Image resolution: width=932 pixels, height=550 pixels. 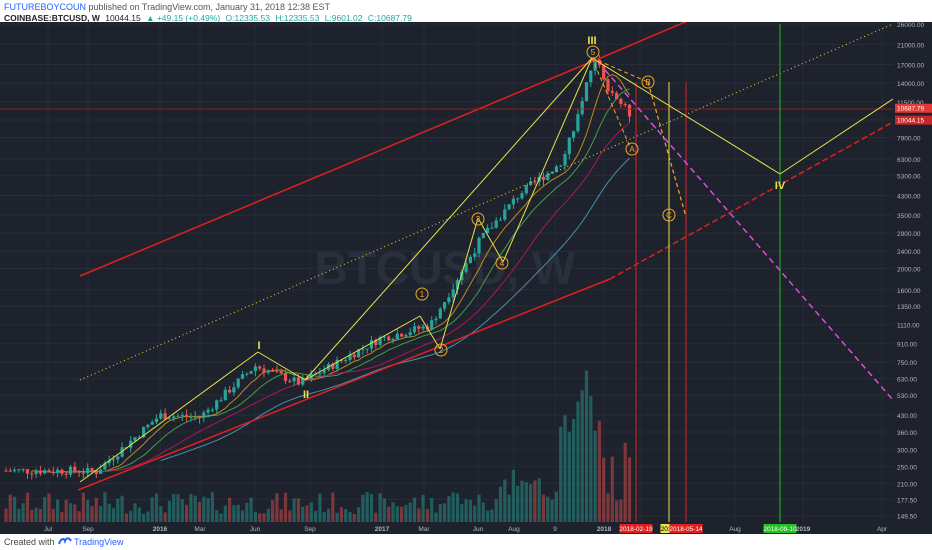 I want to click on correction-line, so click(x=611, y=102).